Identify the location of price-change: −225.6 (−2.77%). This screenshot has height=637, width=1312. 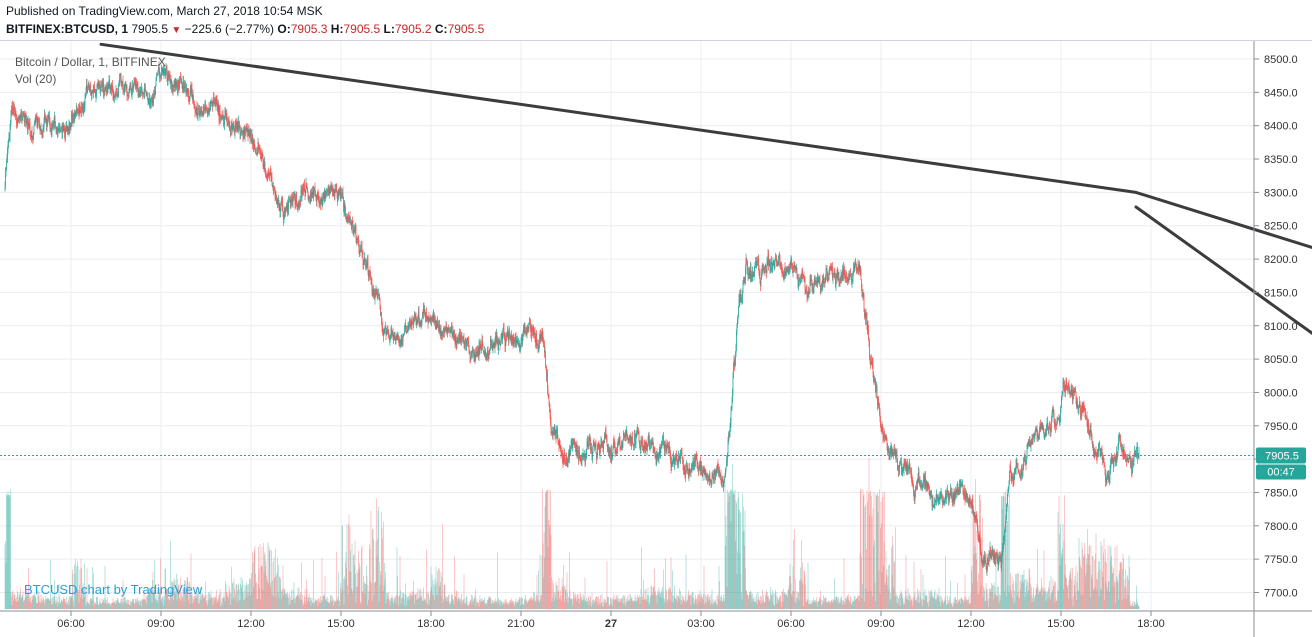
(229, 29).